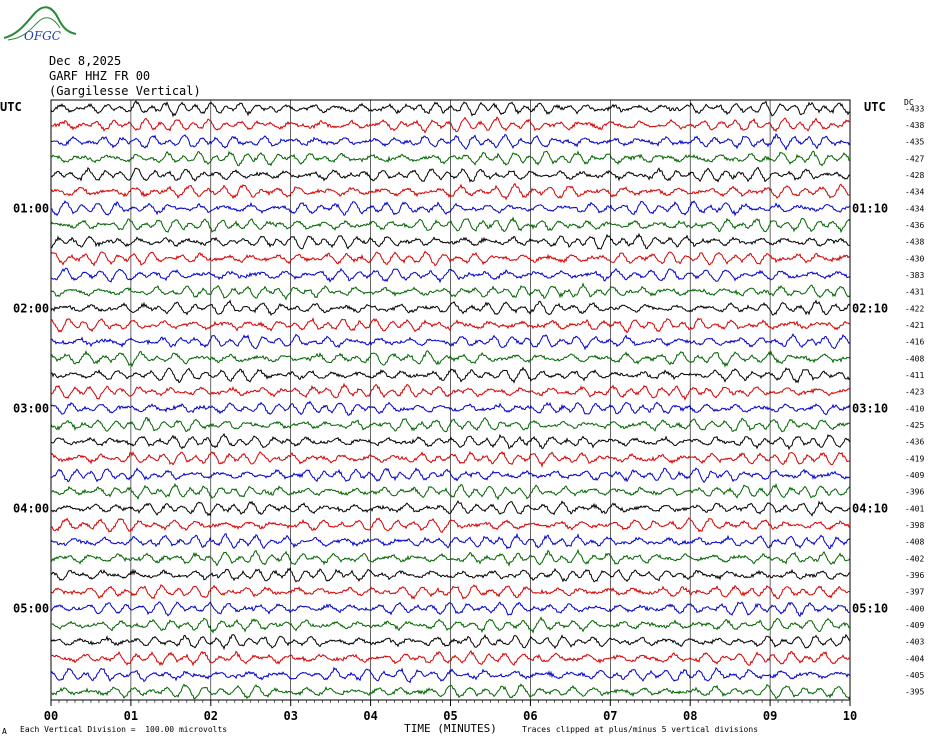 Image resolution: width=930 pixels, height=744 pixels. I want to click on logo-text: OFGC, so click(42, 36).